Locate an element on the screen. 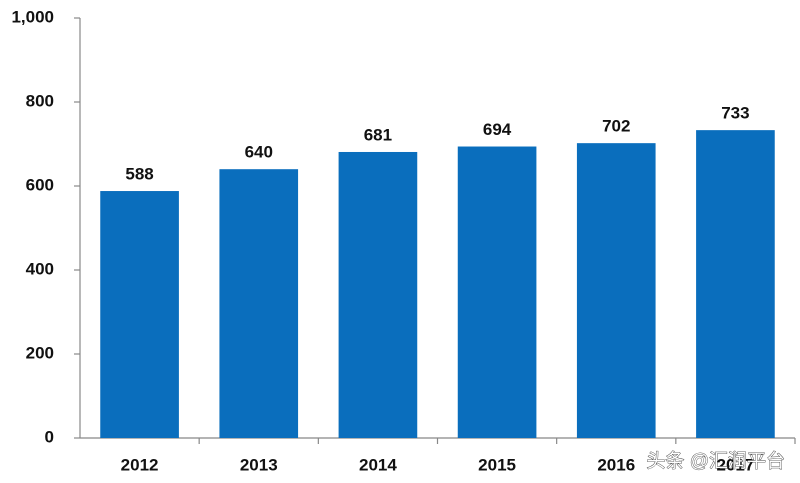  value-label: 640 is located at coordinates (259, 152).